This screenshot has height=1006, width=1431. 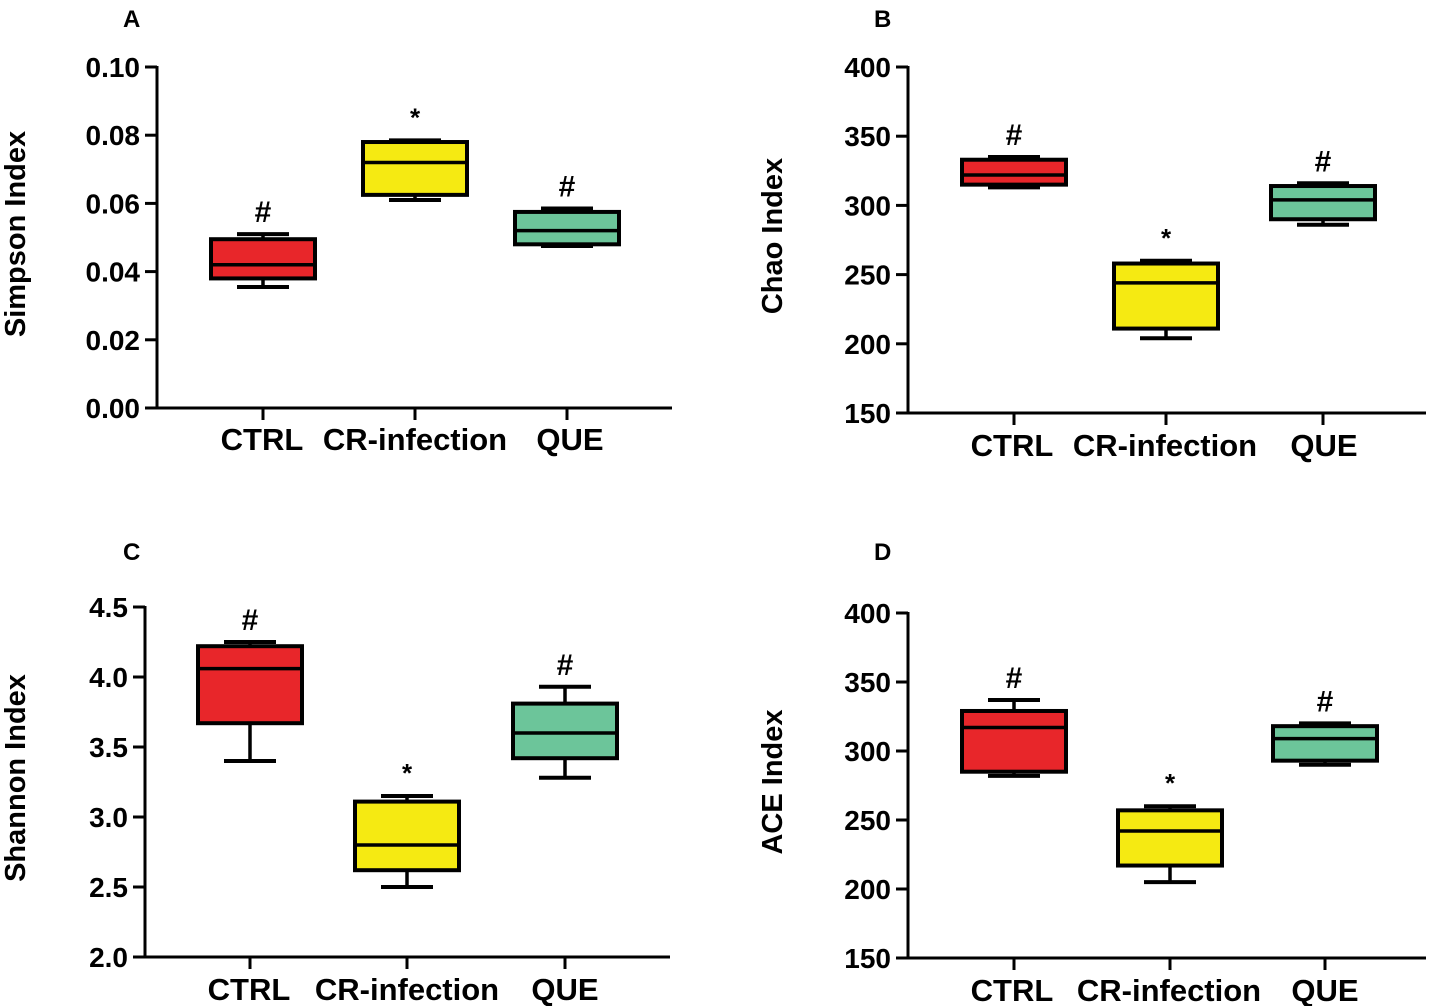 What do you see at coordinates (113, 203) in the screenshot?
I see `y-tick-label-a: 0.06` at bounding box center [113, 203].